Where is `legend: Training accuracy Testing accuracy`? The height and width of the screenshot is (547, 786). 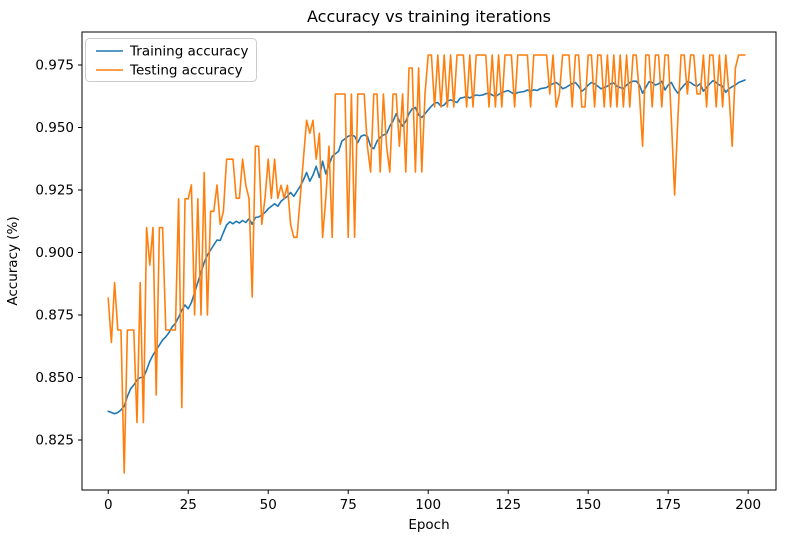 legend: Training accuracy Testing accuracy is located at coordinates (171, 60).